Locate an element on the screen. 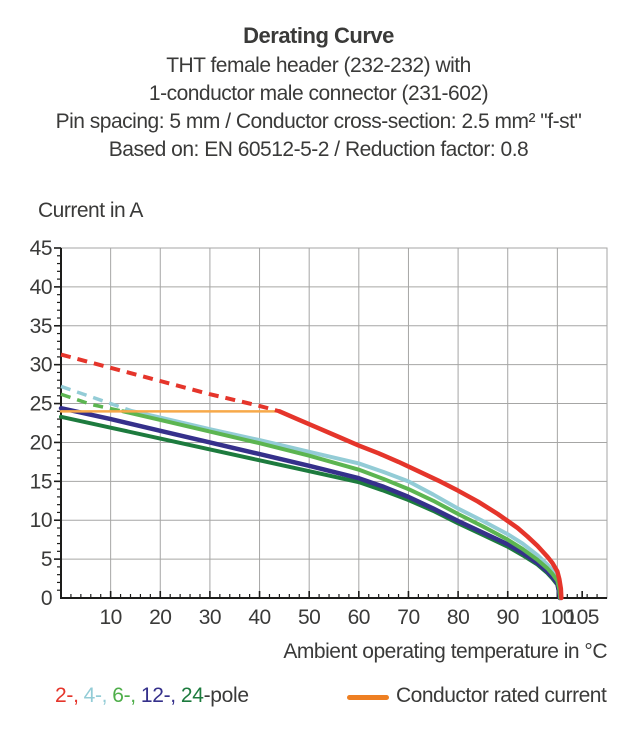 This screenshot has height=748, width=637. rated-current-swatch-icon is located at coordinates (368, 697).